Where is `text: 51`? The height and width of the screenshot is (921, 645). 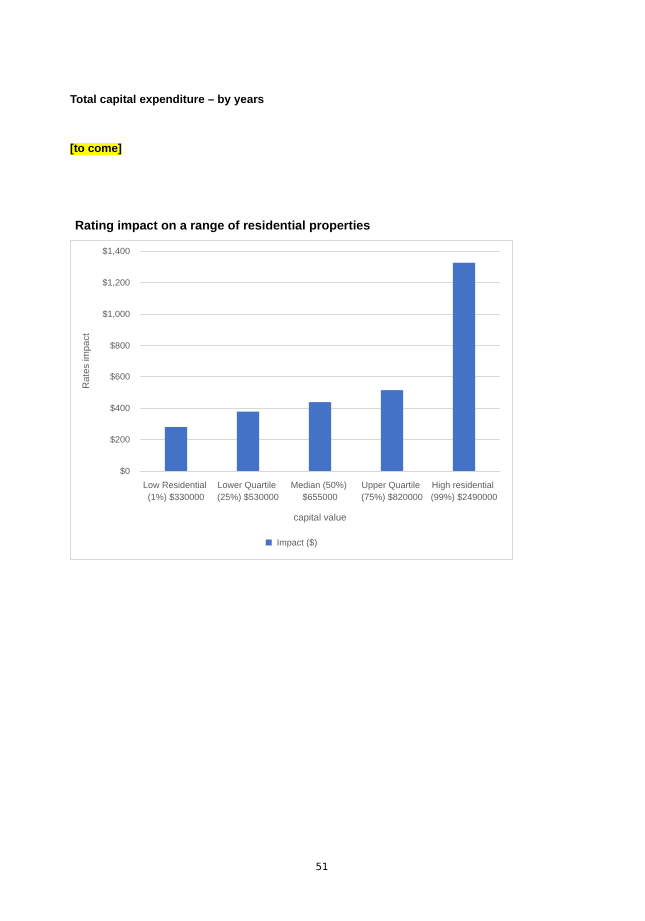 text: 51 is located at coordinates (322, 867).